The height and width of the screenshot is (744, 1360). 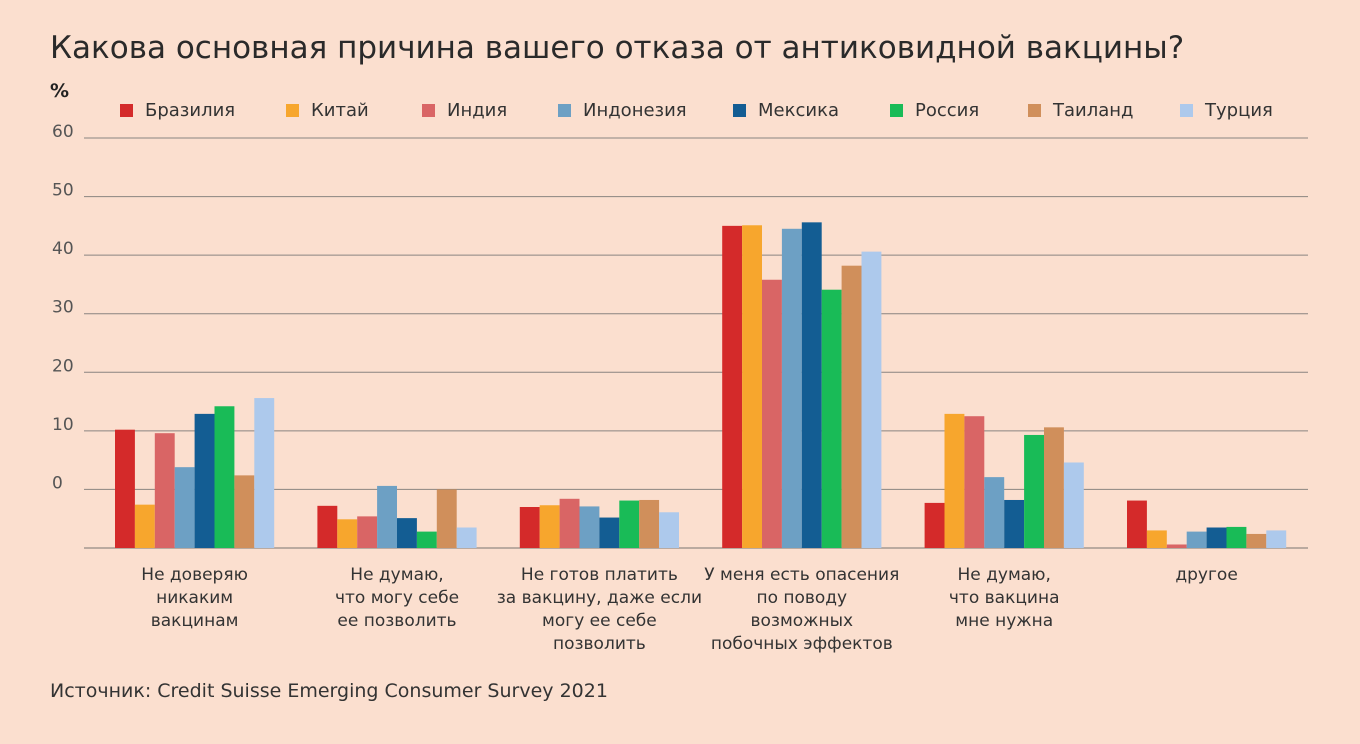 I want to click on legend-item: Бразилия, so click(x=203, y=110).